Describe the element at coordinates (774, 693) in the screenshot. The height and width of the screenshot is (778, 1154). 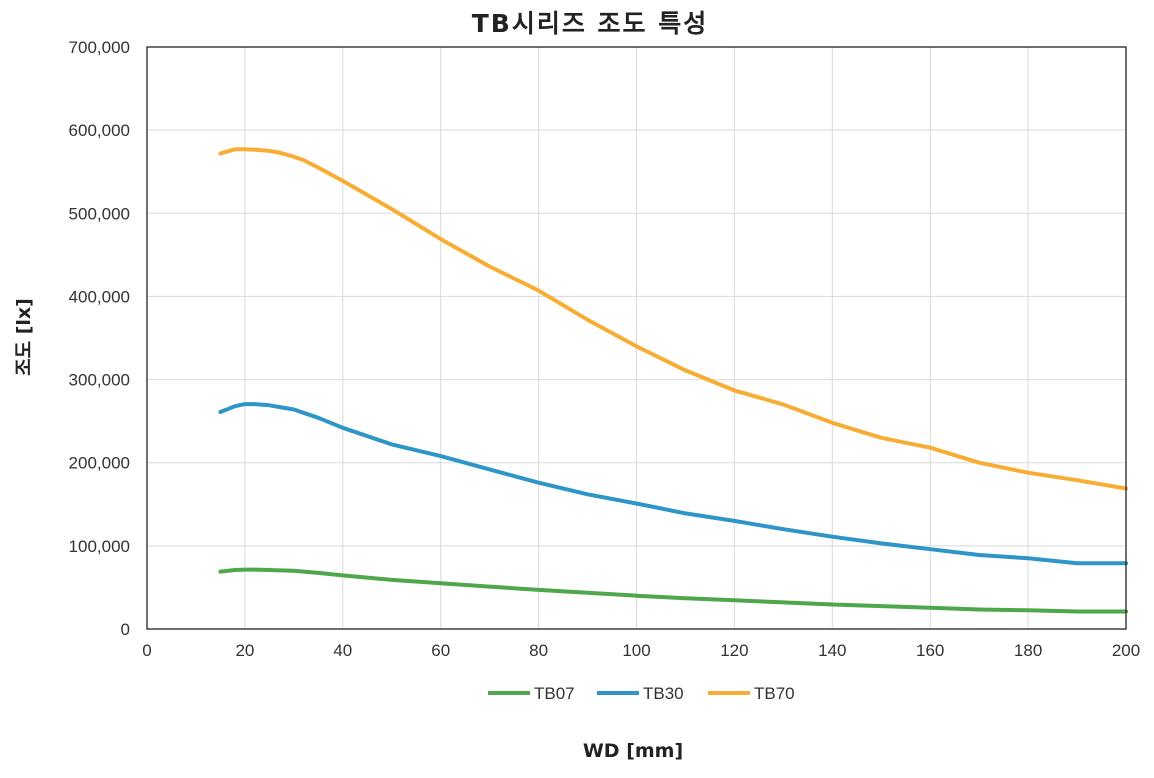
I see `legend-label: TB70` at that location.